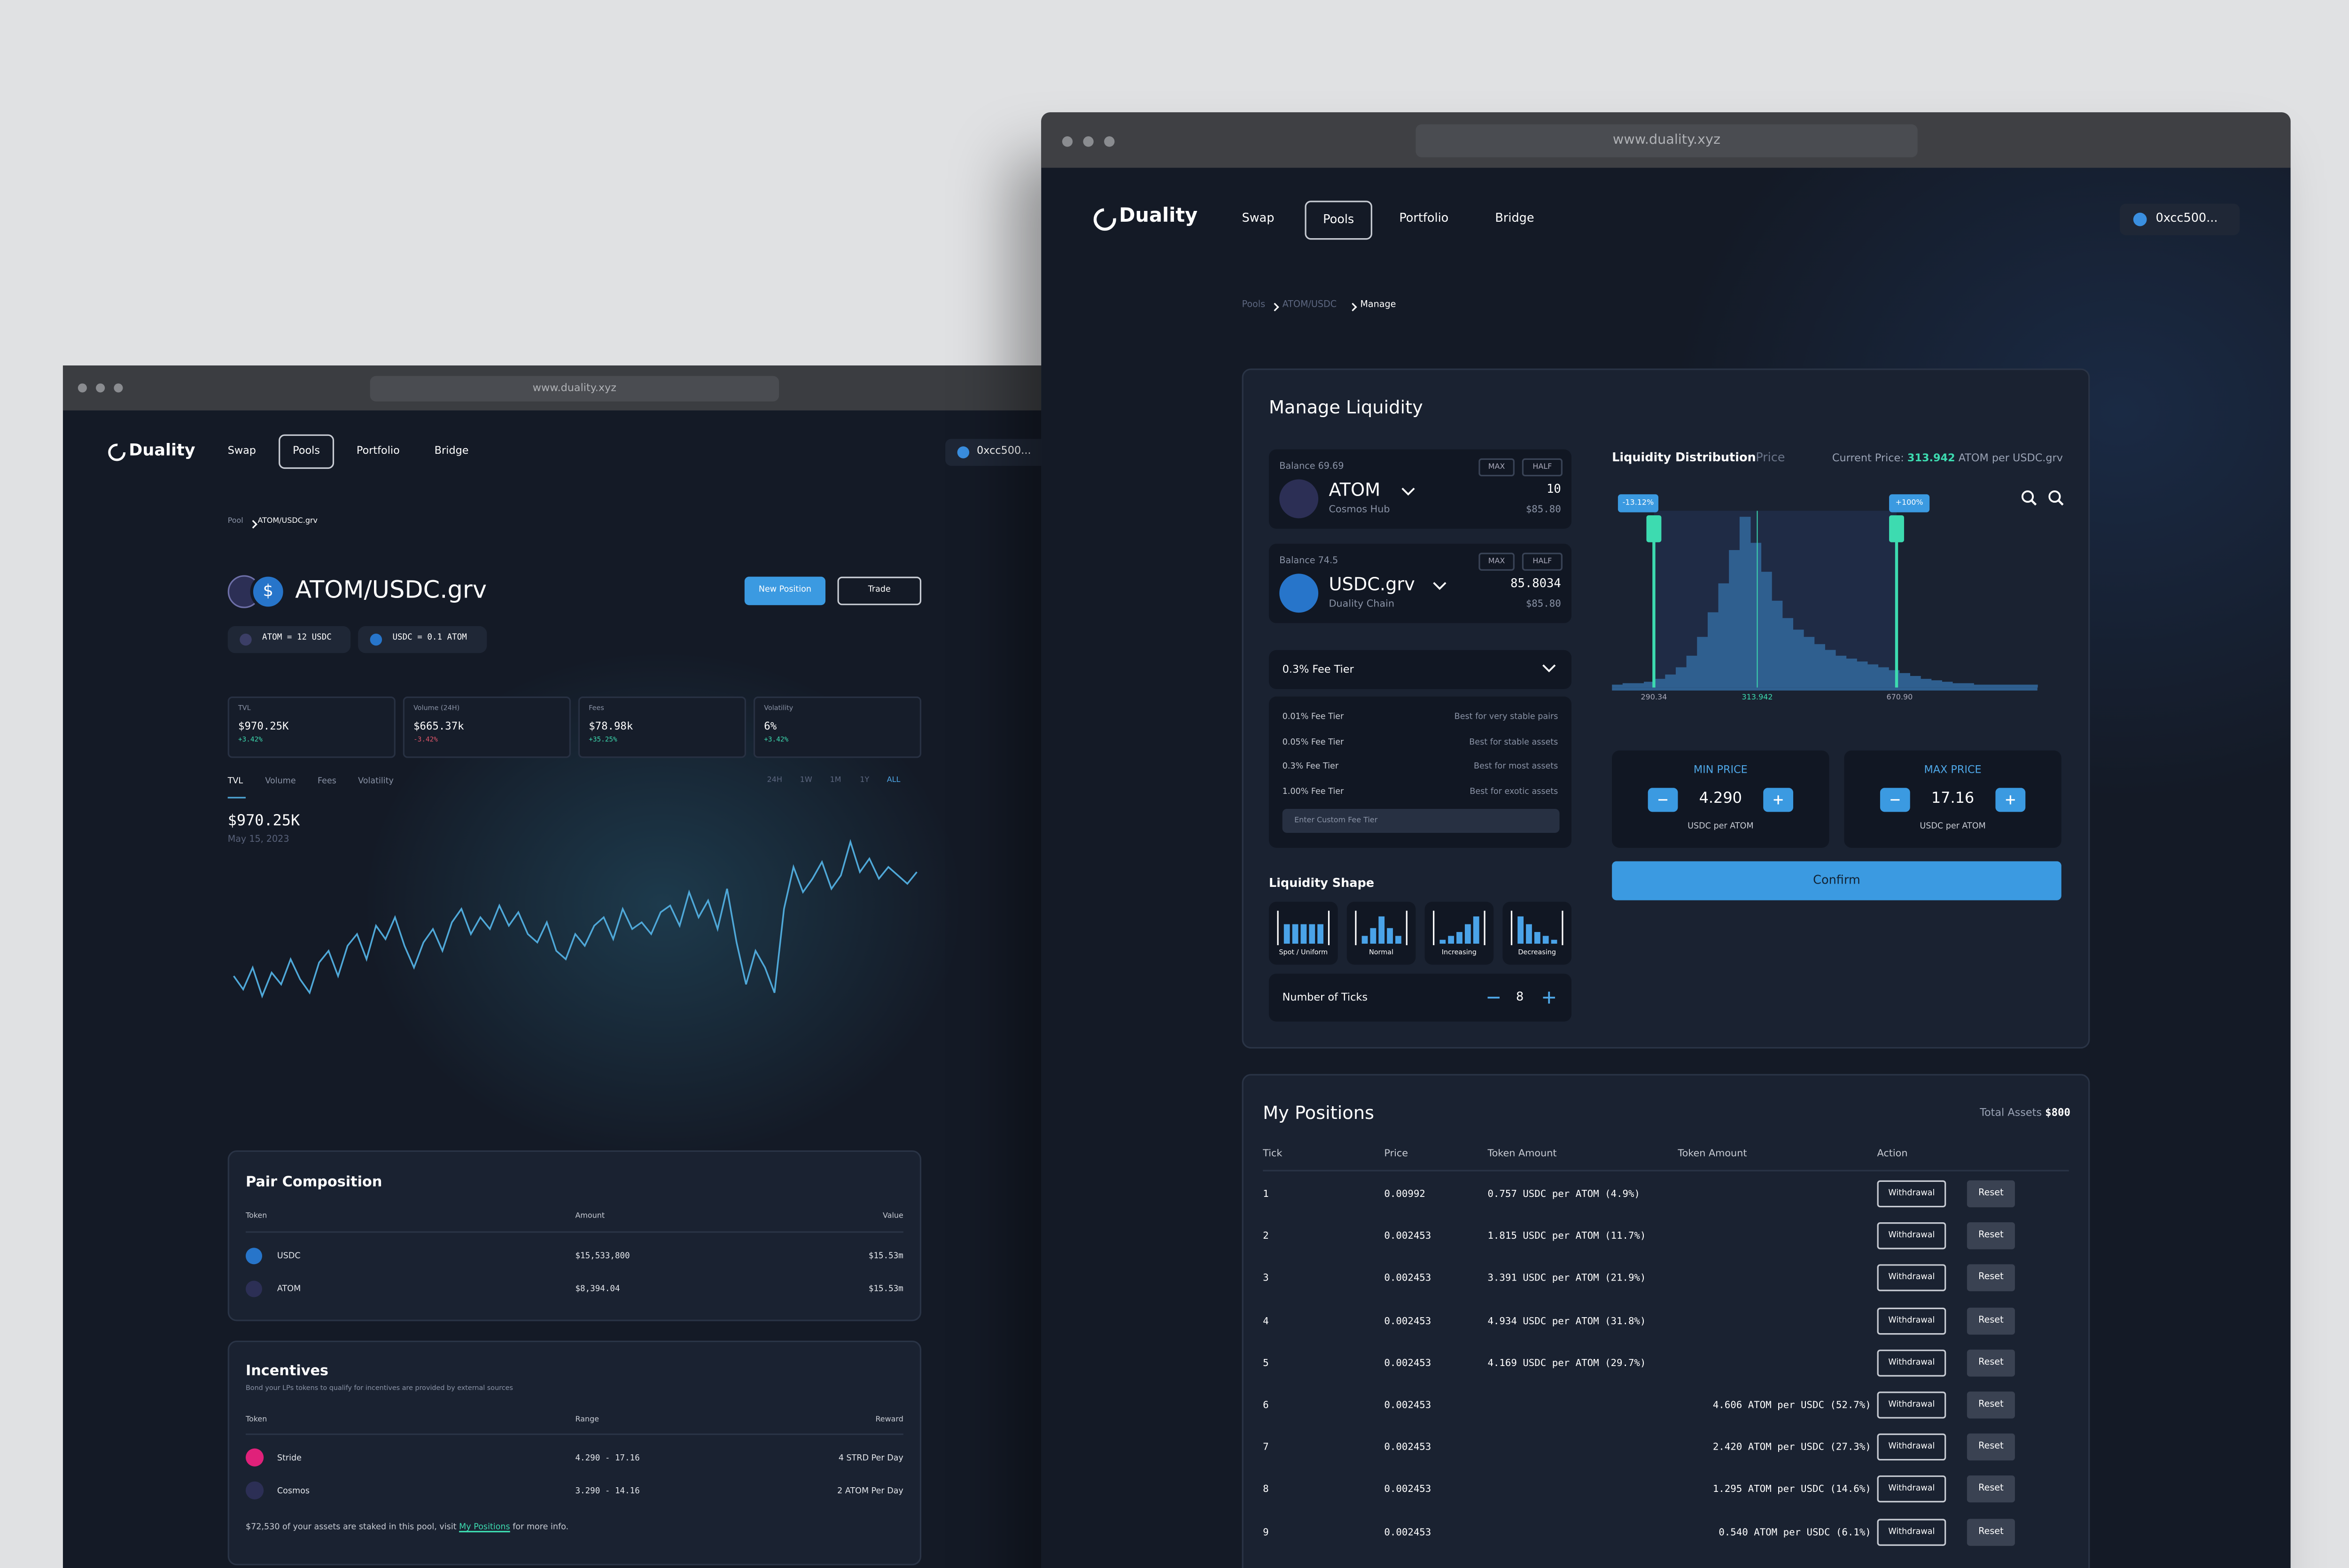 The image size is (2349, 1568). Describe the element at coordinates (1313, 742) in the screenshot. I see `fee-tier: 0.05% Fee Tier` at that location.